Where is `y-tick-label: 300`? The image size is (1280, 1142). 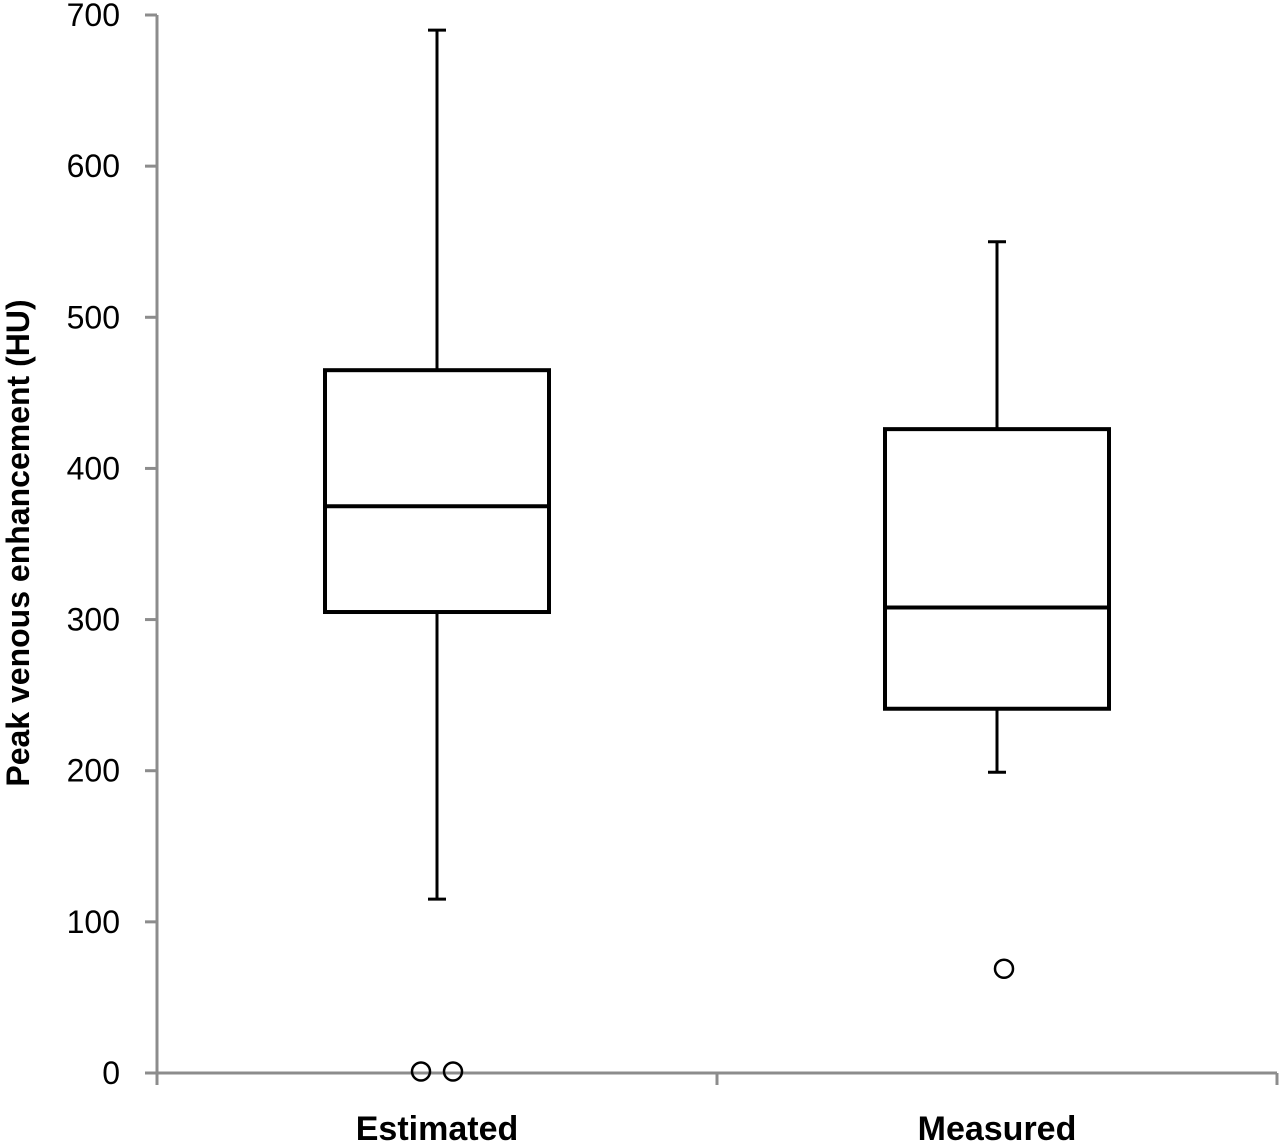
y-tick-label: 300 is located at coordinates (93, 620).